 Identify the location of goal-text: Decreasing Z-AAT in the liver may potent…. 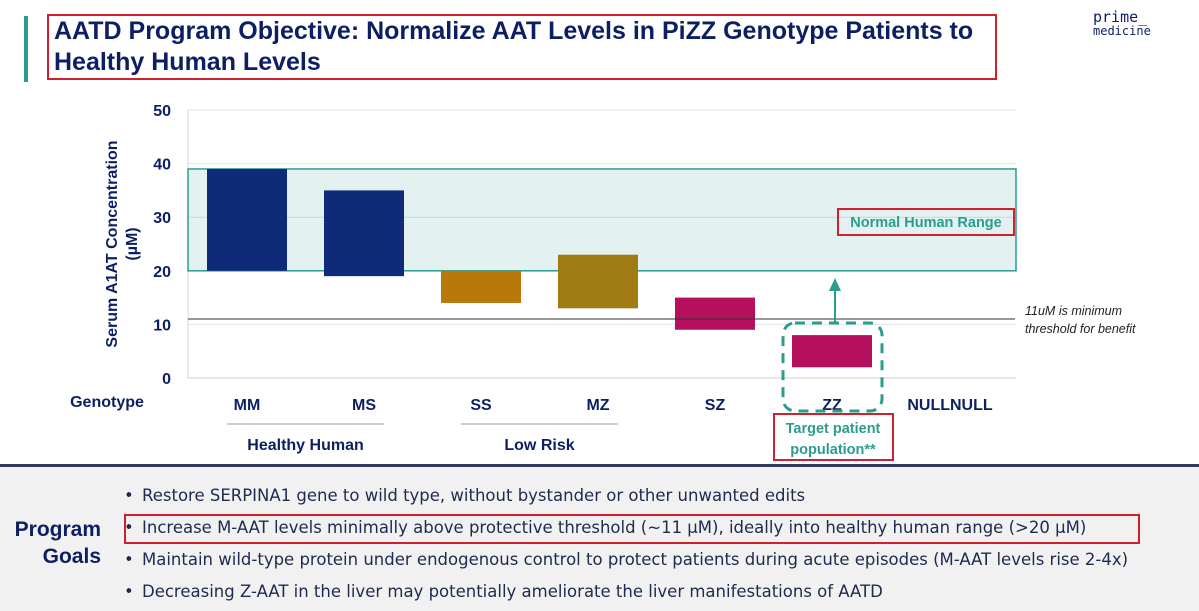
(512, 591).